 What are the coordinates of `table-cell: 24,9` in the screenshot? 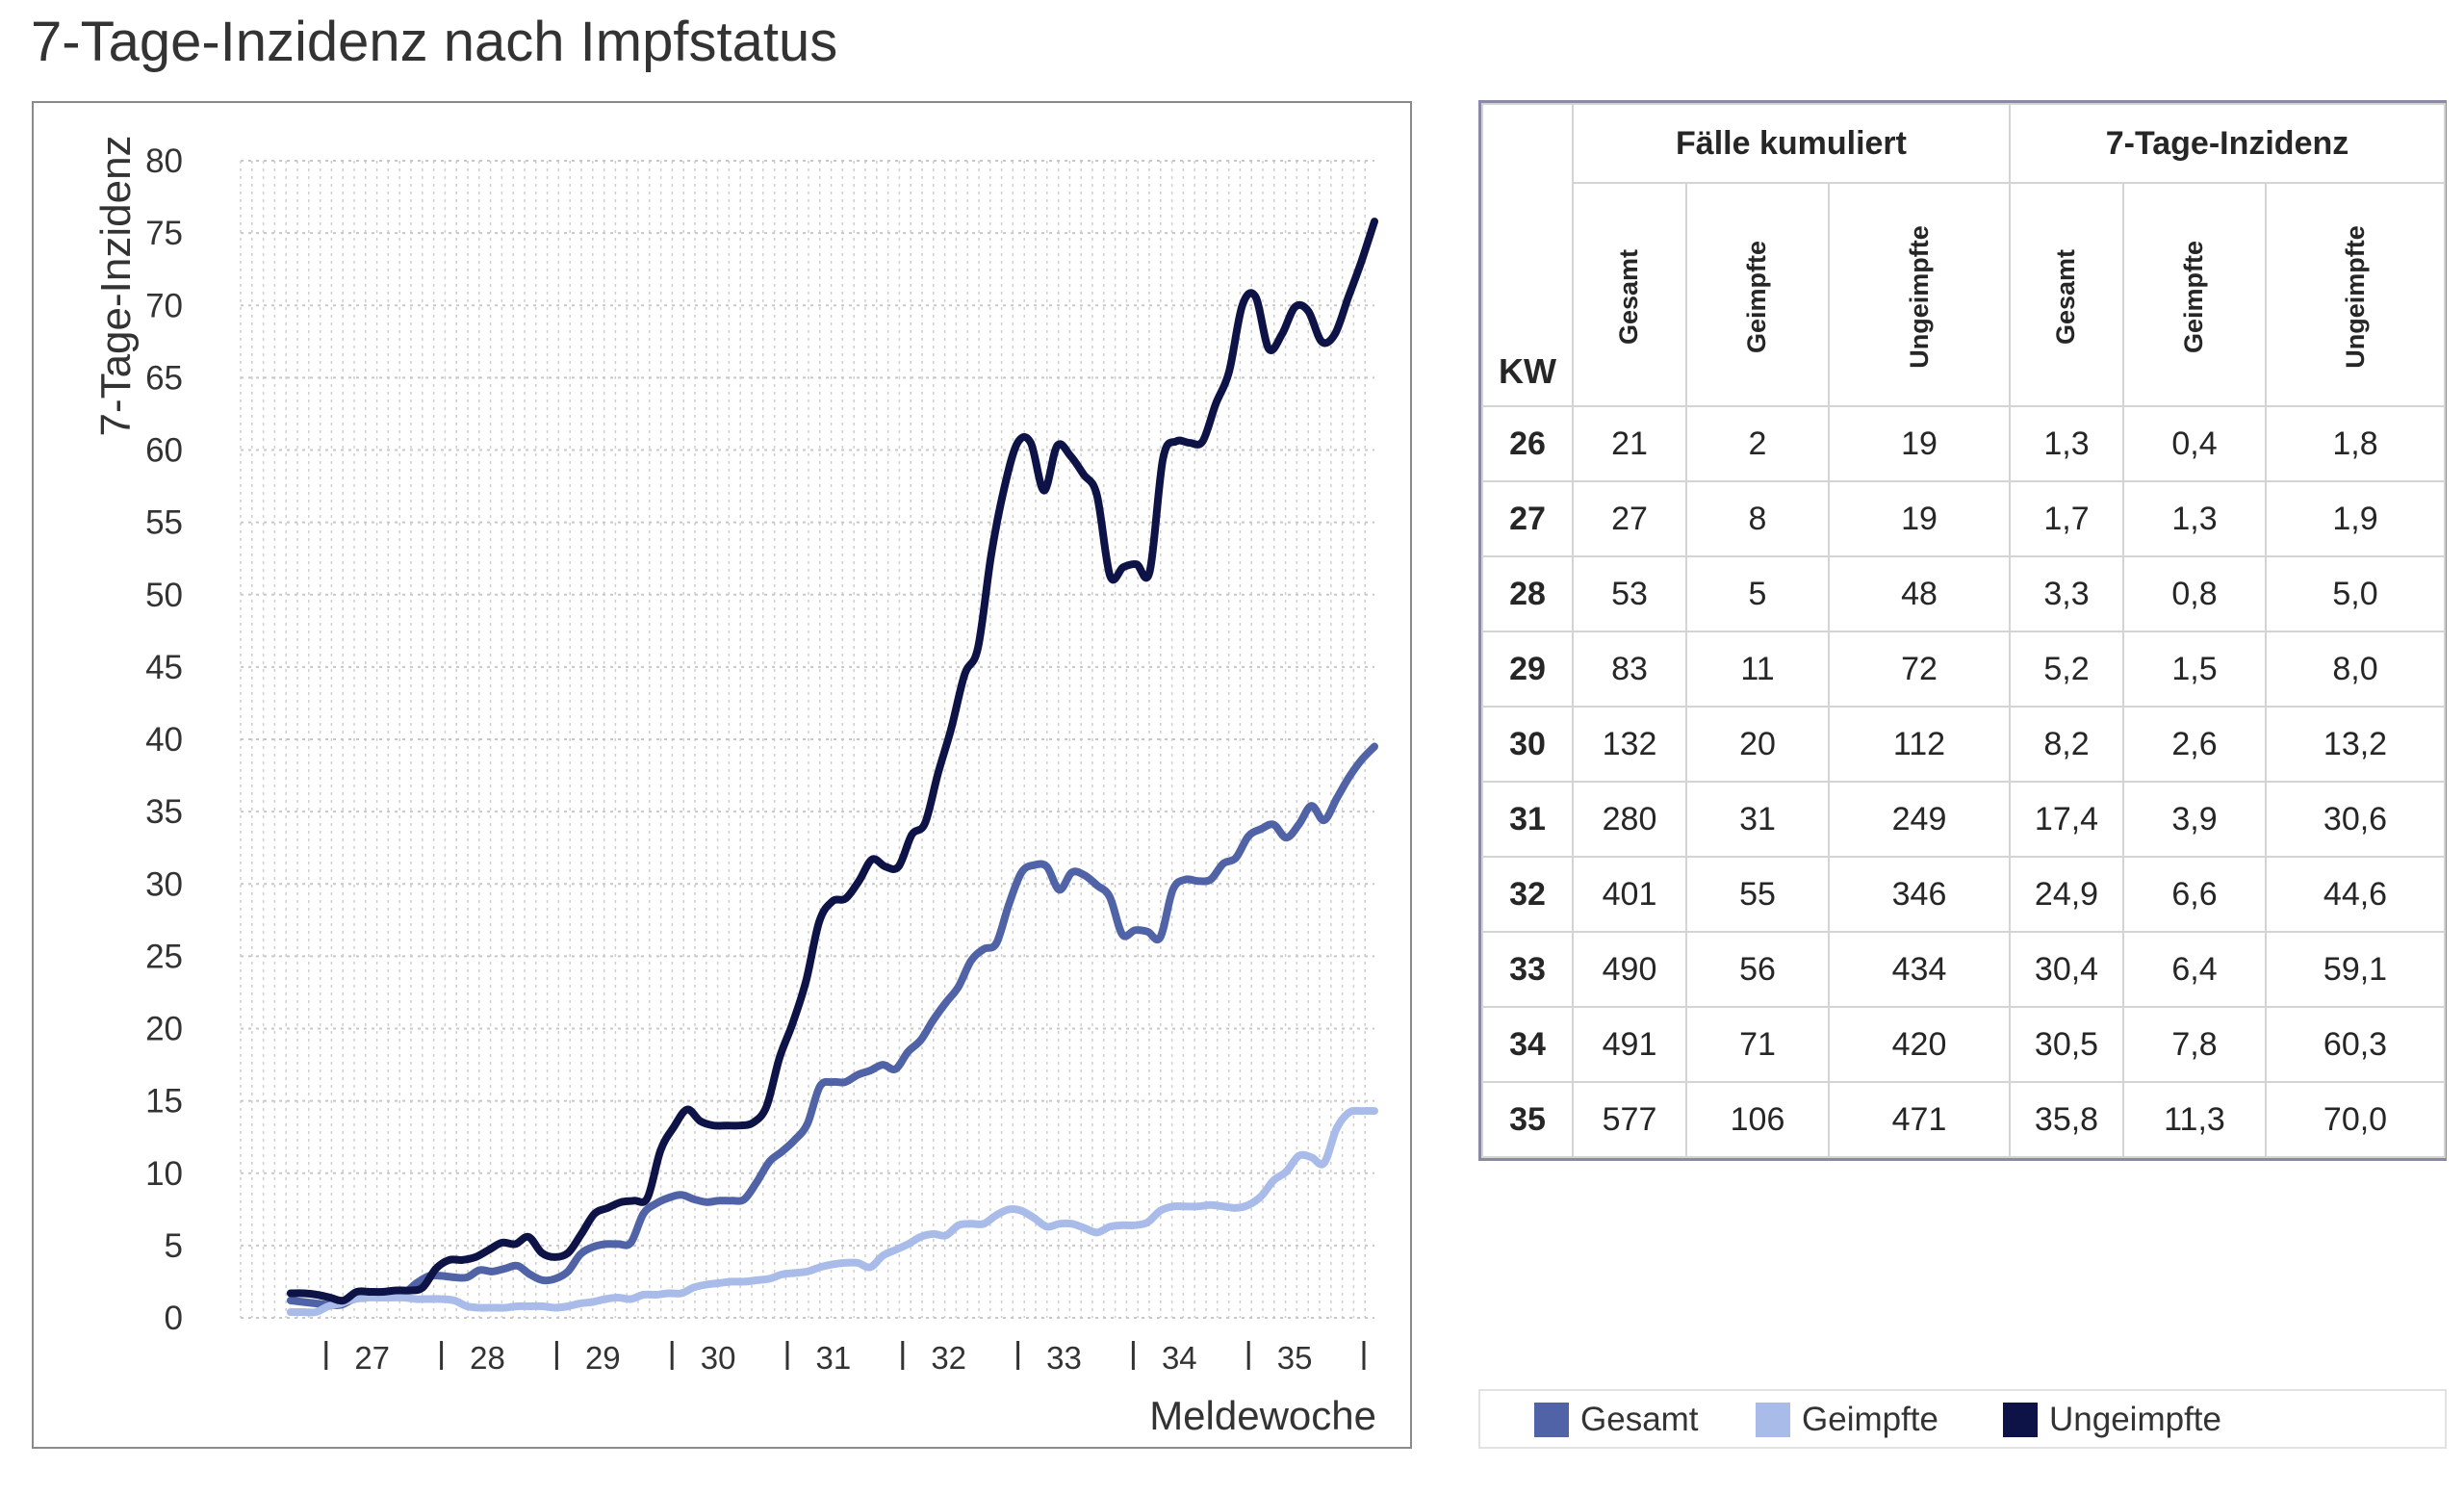 It's located at (2066, 895).